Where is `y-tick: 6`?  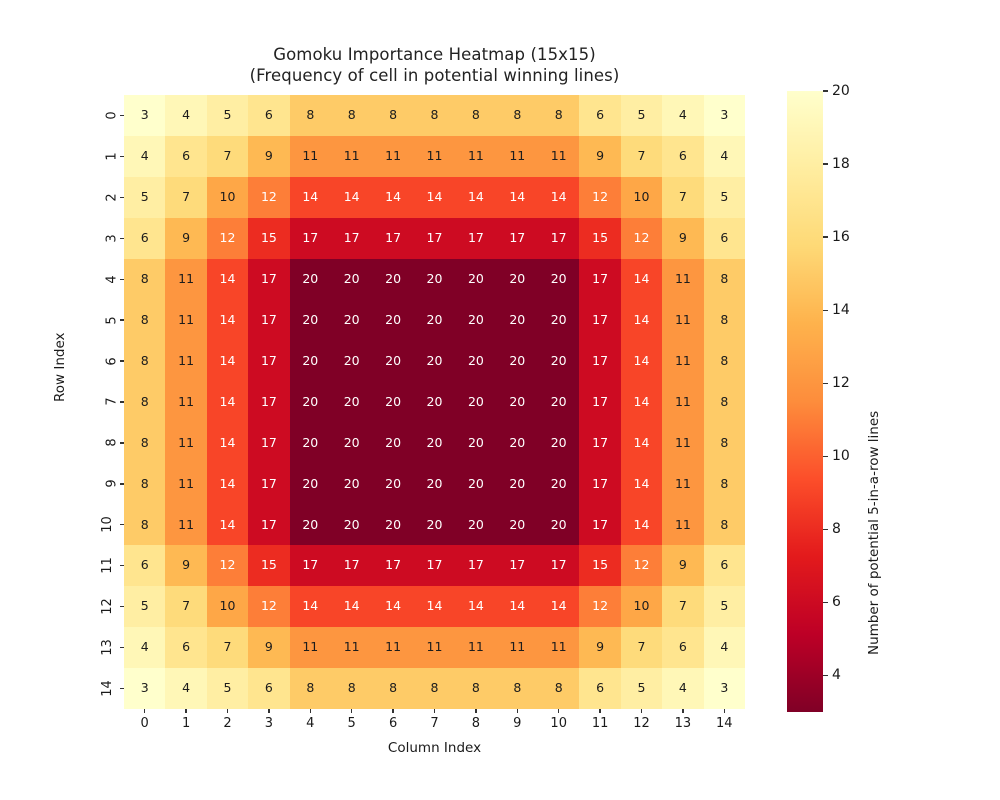 y-tick: 6 is located at coordinates (62, 361).